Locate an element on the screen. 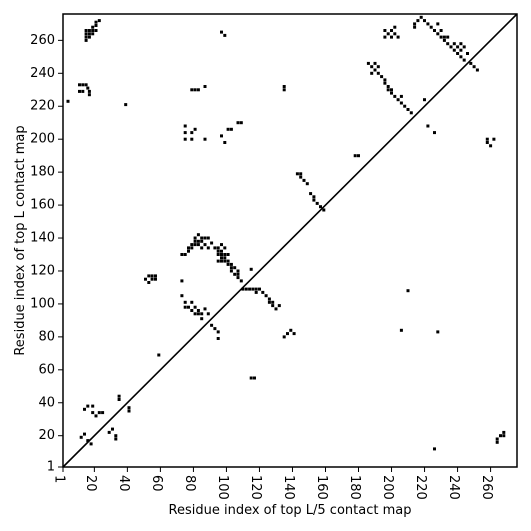  x-tick-label: 40 is located at coordinates (123, 483).